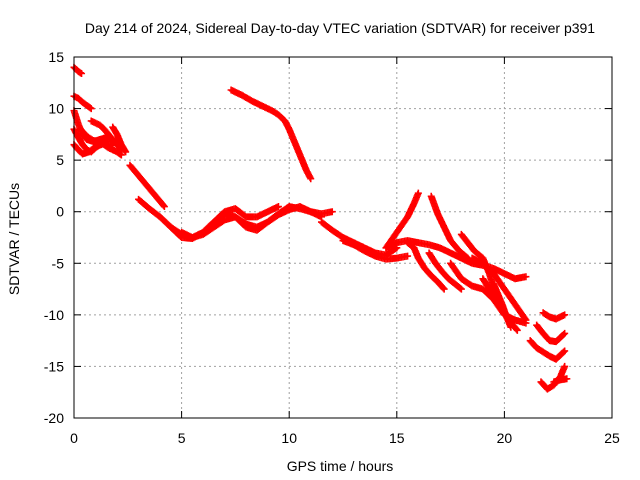  Describe the element at coordinates (54, 418) in the screenshot. I see `y-tick-label: -20` at that location.